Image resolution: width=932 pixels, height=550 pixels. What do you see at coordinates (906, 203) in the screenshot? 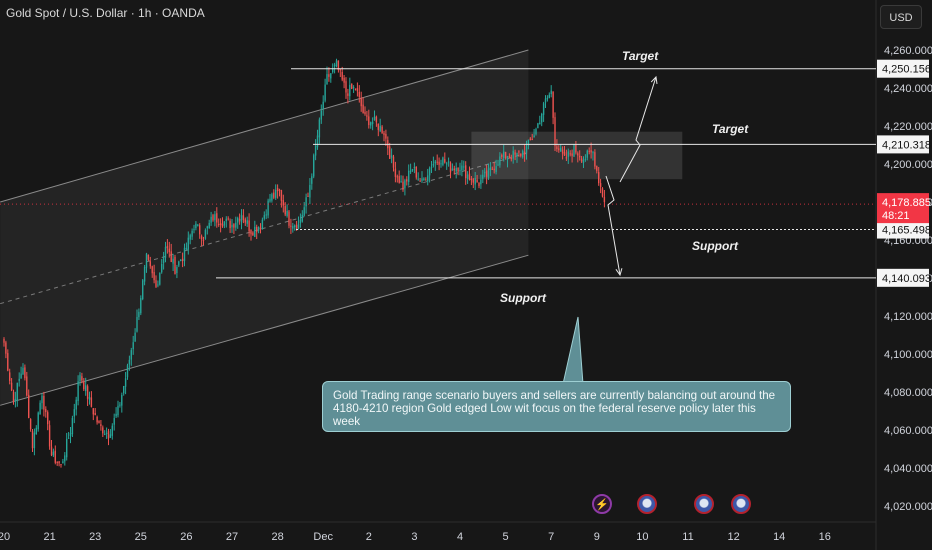
I see `last-price-label: 4,178.885` at bounding box center [906, 203].